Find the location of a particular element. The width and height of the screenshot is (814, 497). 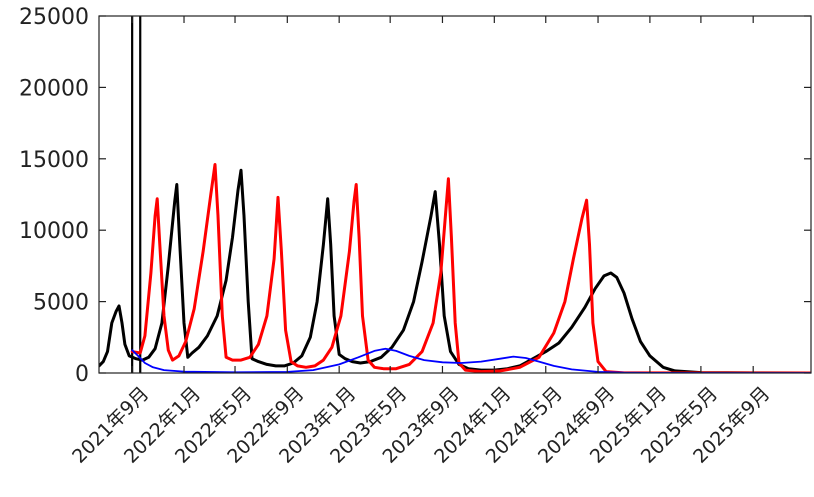

y-tick-label: 0 is located at coordinates (82, 374).